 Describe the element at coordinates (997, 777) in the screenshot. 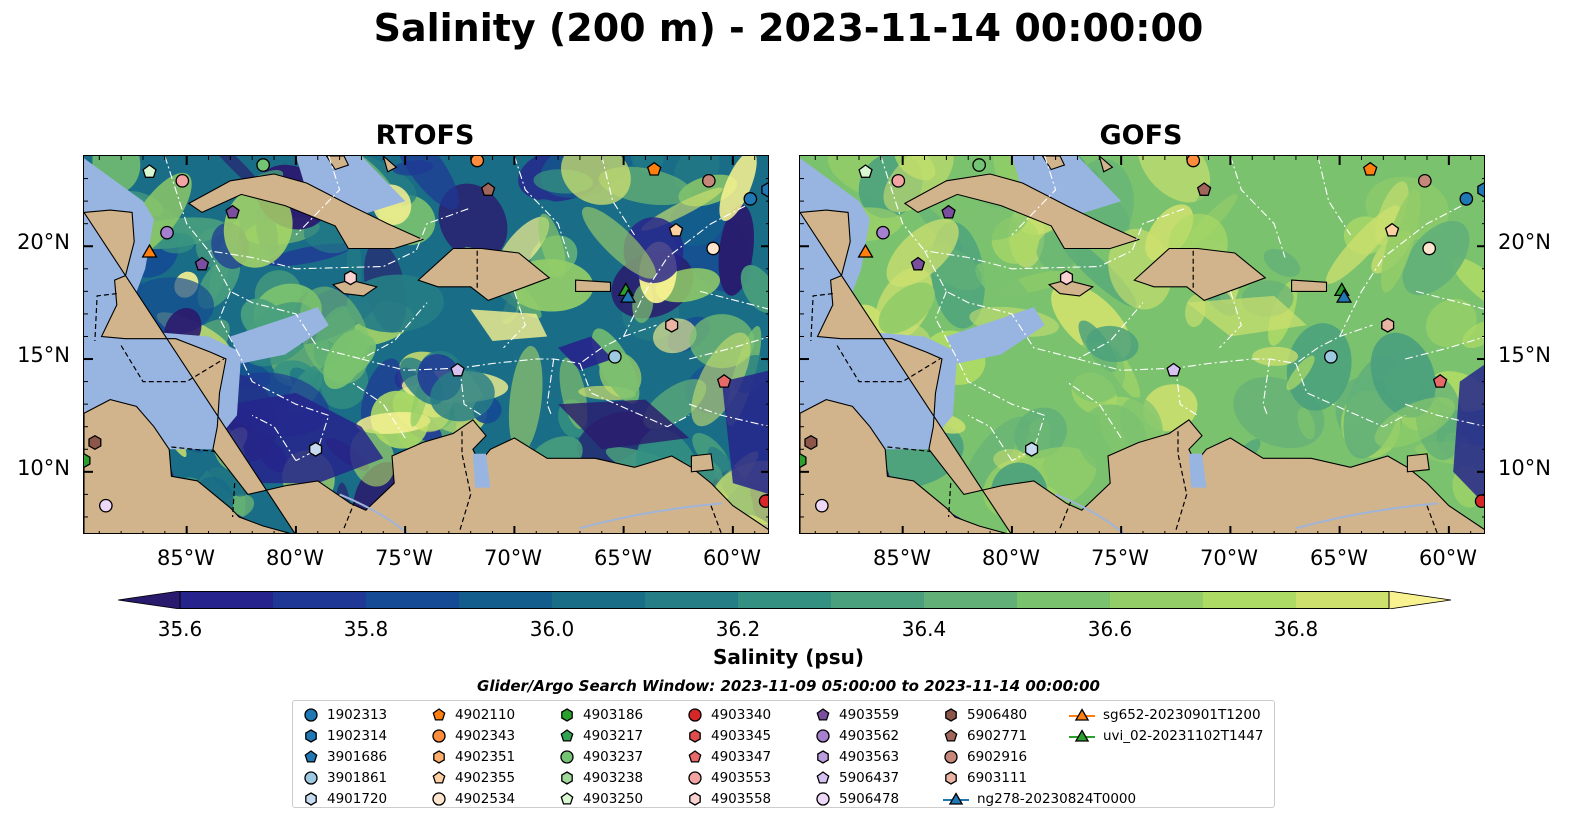

I see `legend-label: 6903111` at that location.